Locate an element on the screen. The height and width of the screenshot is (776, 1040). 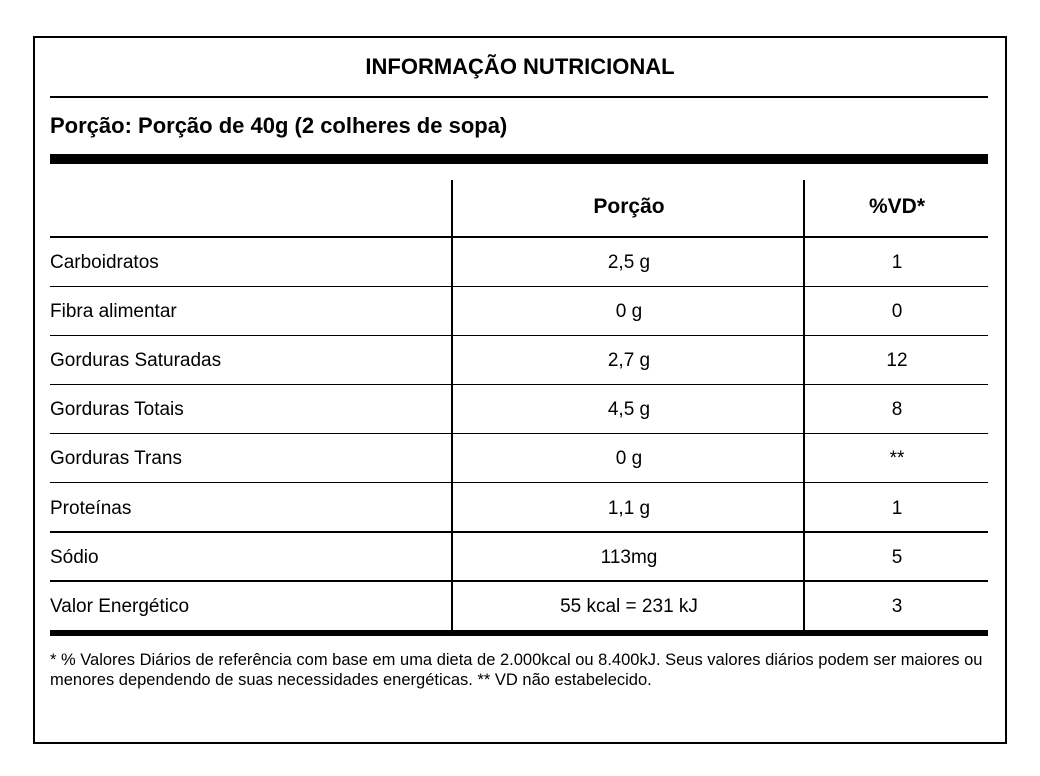
nutrient-name: Carboidratos is located at coordinates (104, 262).